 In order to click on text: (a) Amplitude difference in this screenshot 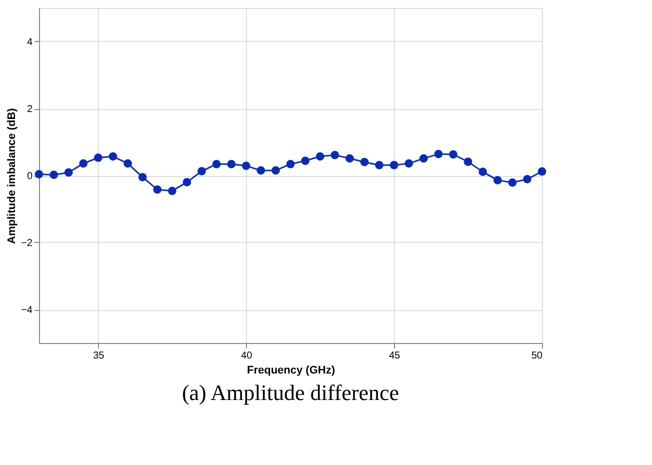, I will do `click(291, 392)`.